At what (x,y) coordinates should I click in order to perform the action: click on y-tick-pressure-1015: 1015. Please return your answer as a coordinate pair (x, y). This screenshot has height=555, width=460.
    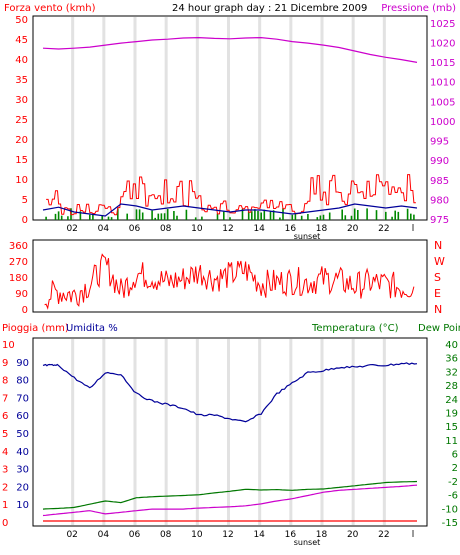
    Looking at the image, I should click on (442, 63).